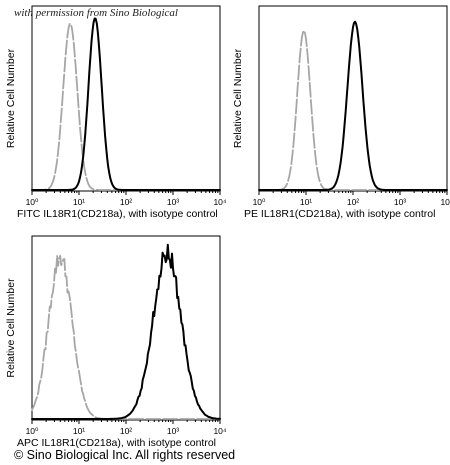 The image size is (450, 465). Describe the element at coordinates (96, 13) in the screenshot. I see `watermark-text: with permission from Sino Biological` at that location.